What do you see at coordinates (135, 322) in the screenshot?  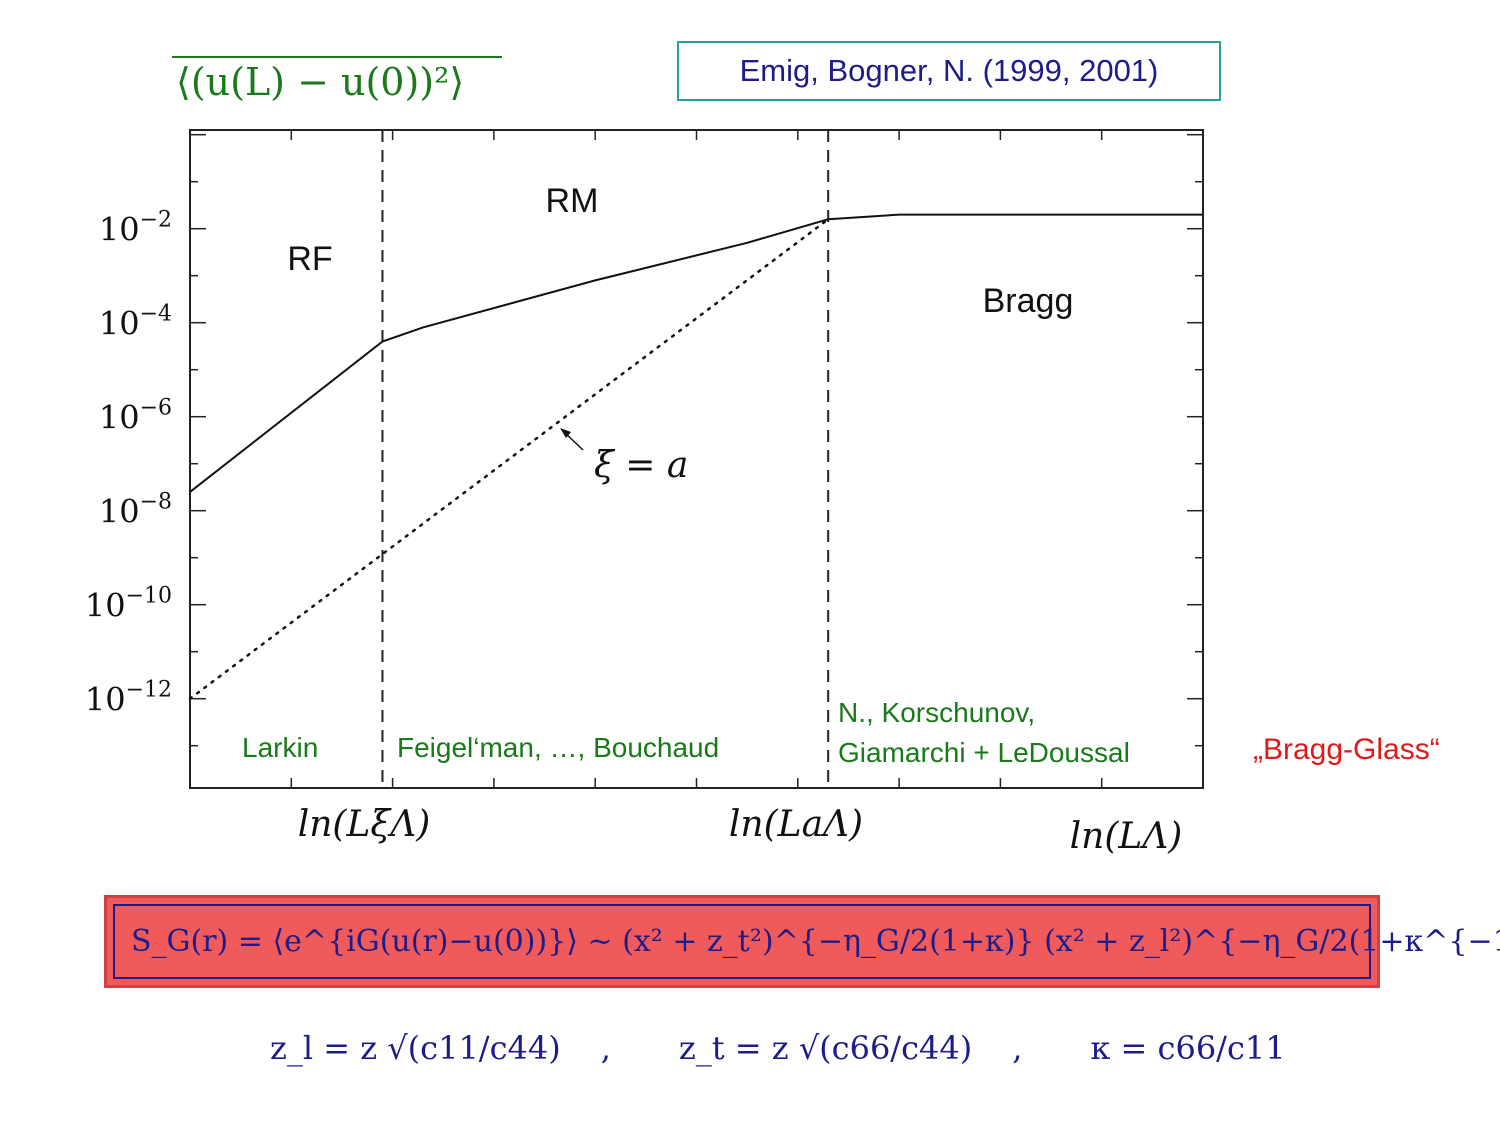 I see `y-tick-label: 10⁻⁴` at bounding box center [135, 322].